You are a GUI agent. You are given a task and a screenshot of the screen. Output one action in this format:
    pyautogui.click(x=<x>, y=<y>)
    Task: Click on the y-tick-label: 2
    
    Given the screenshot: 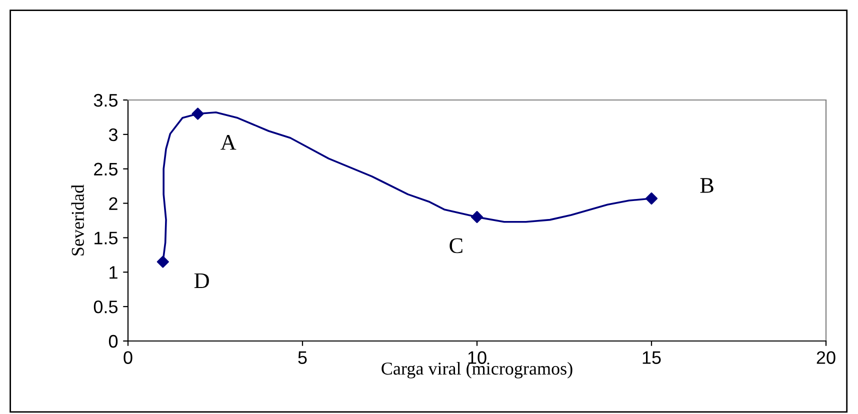 What is the action you would take?
    pyautogui.click(x=113, y=203)
    